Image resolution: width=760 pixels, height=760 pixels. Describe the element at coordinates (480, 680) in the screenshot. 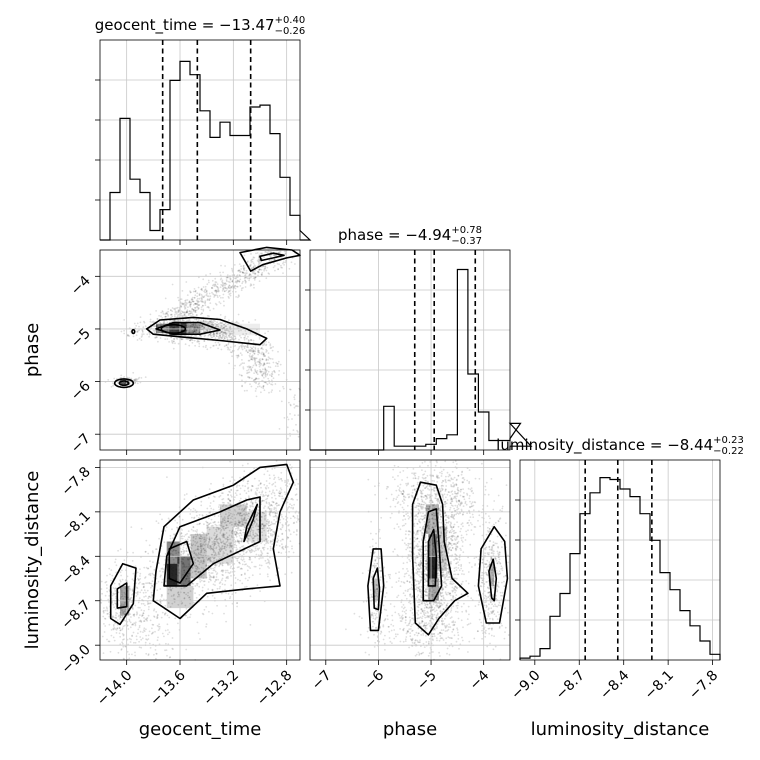

I see `x-tick-label-phase: −4` at that location.